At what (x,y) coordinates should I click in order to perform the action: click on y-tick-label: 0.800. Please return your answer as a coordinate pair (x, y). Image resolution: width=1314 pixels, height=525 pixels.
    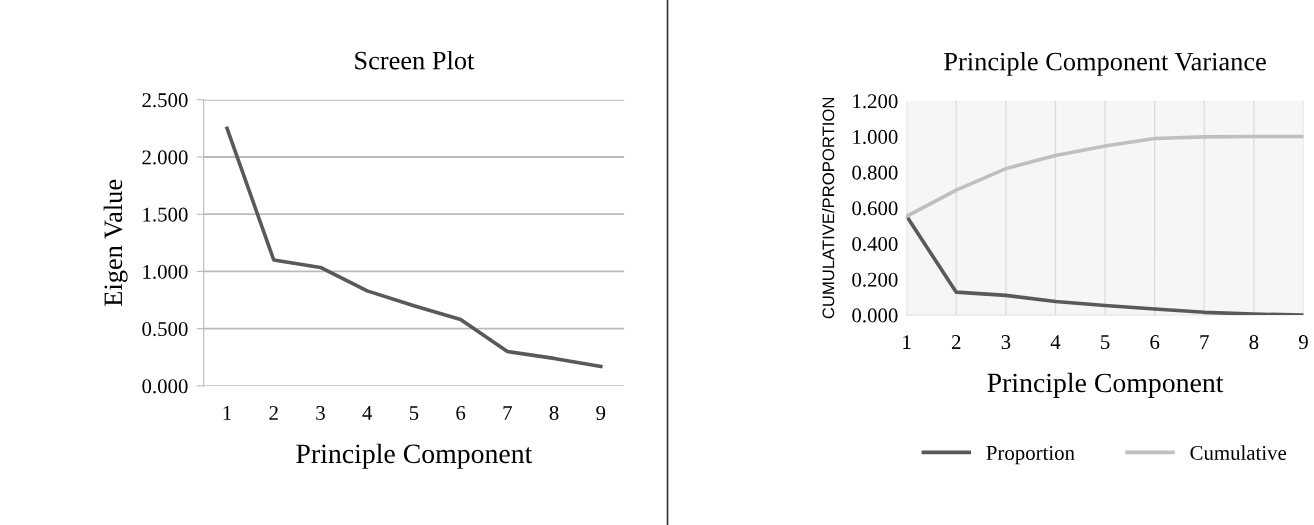
    Looking at the image, I should click on (875, 172).